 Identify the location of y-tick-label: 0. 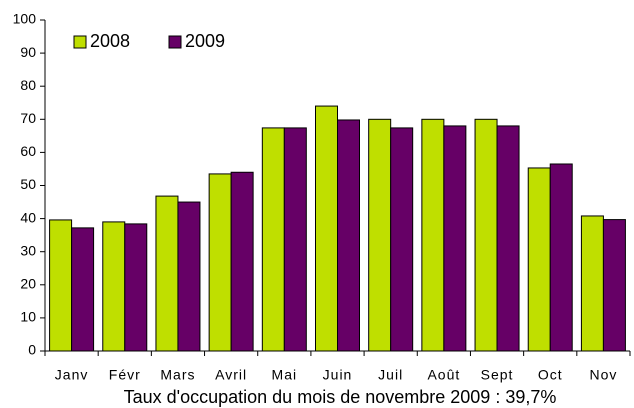
(32, 350).